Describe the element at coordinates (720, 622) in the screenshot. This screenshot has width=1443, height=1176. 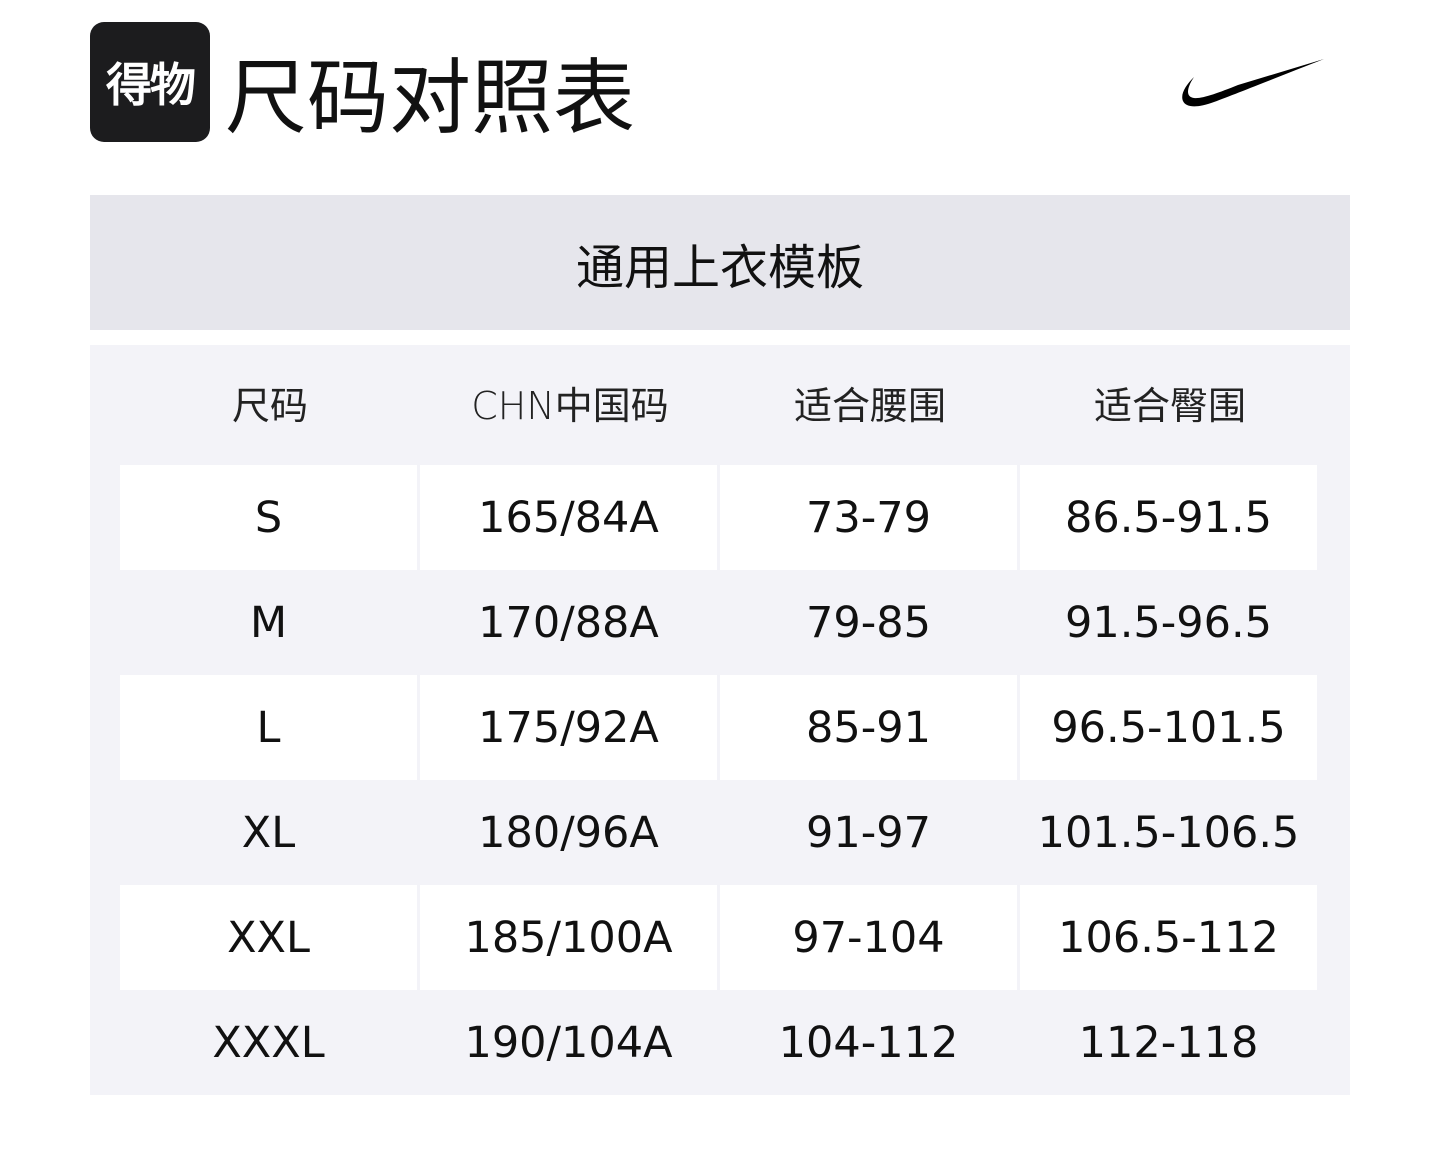
I see `table-row: M 170/88A 79-85 91.5-96.5` at that location.